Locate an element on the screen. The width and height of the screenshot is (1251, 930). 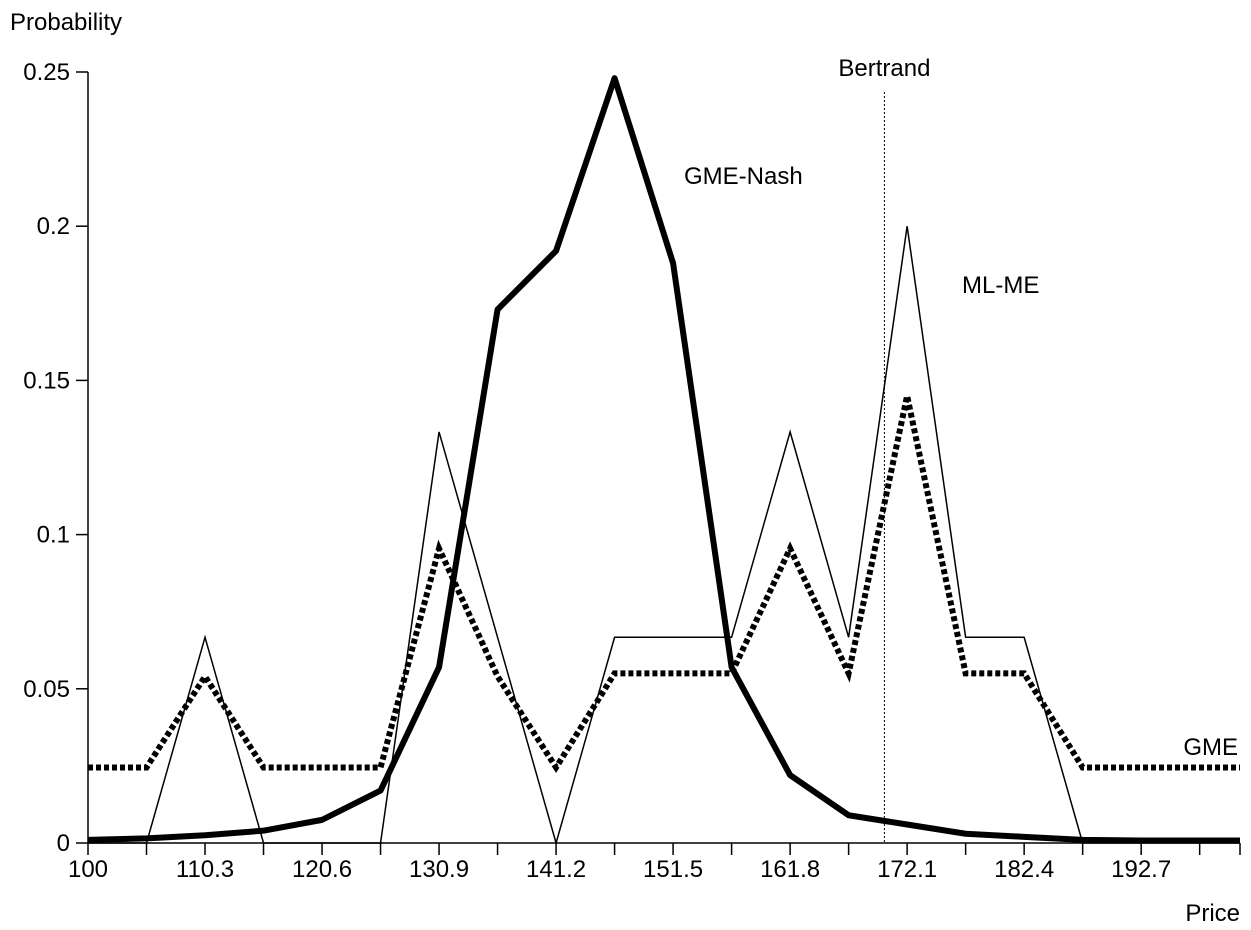
x-axis-title: Price is located at coordinates (1212, 913).